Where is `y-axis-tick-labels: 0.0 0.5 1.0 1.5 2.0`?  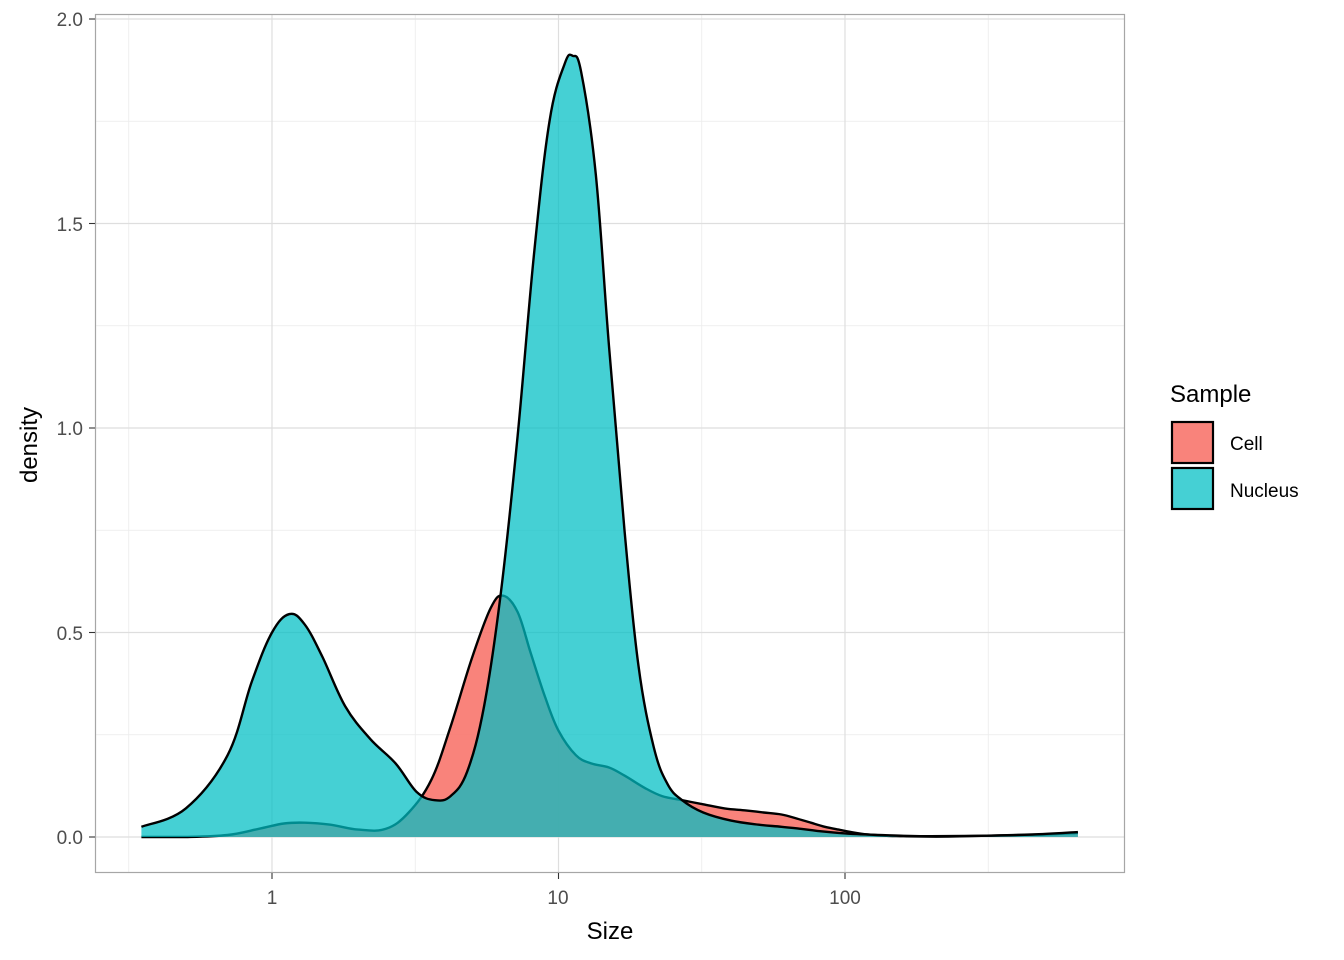
y-axis-tick-labels: 0.0 0.5 1.0 1.5 2.0 is located at coordinates (70, 429).